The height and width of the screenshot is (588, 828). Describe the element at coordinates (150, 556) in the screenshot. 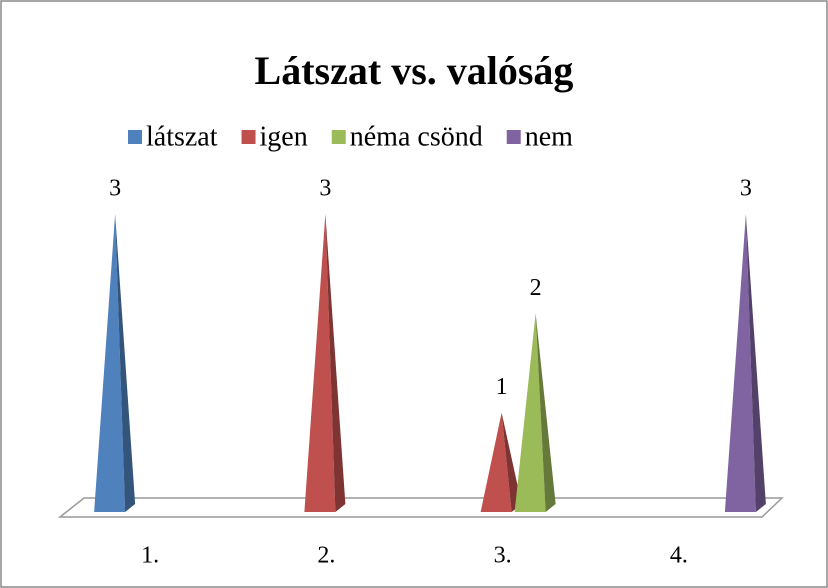

I see `x-tick-label: 1.` at that location.